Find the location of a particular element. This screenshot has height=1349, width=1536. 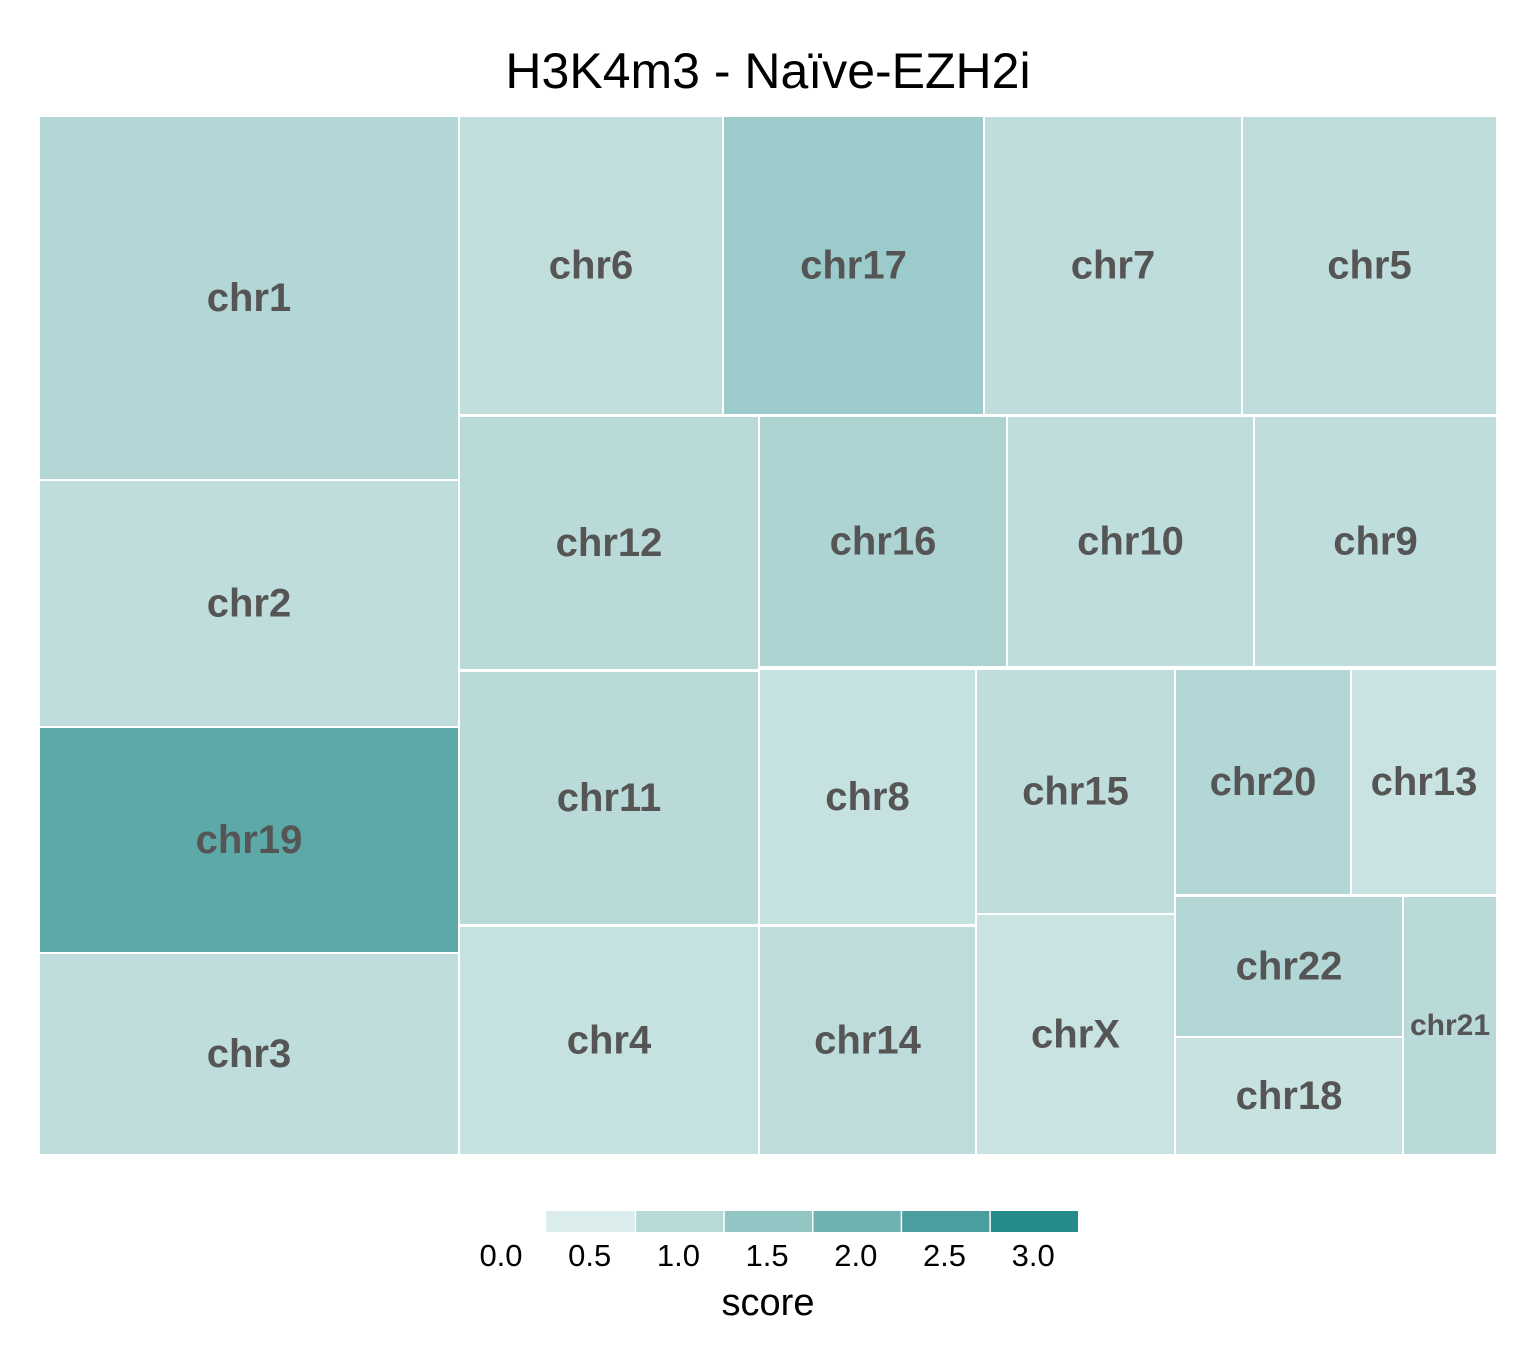

tile-label-chr2: chr2 is located at coordinates (249, 604).